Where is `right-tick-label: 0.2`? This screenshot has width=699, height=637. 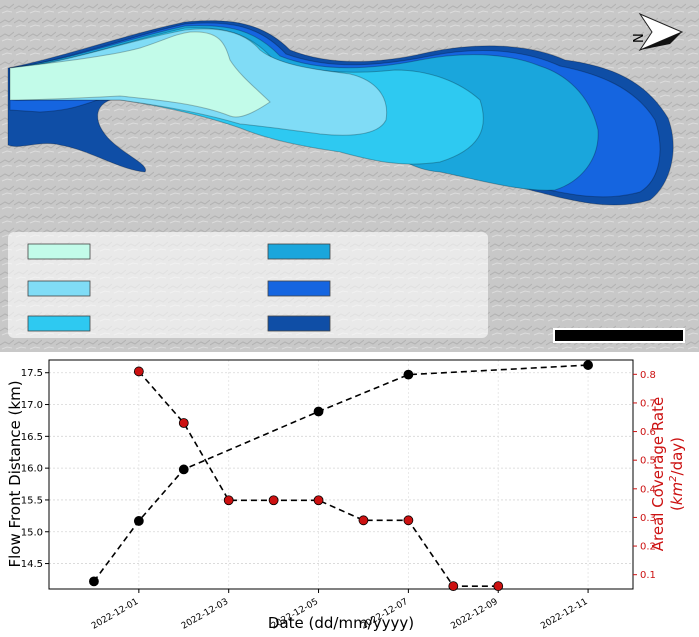
right-tick-label: 0.2 is located at coordinates (648, 547).